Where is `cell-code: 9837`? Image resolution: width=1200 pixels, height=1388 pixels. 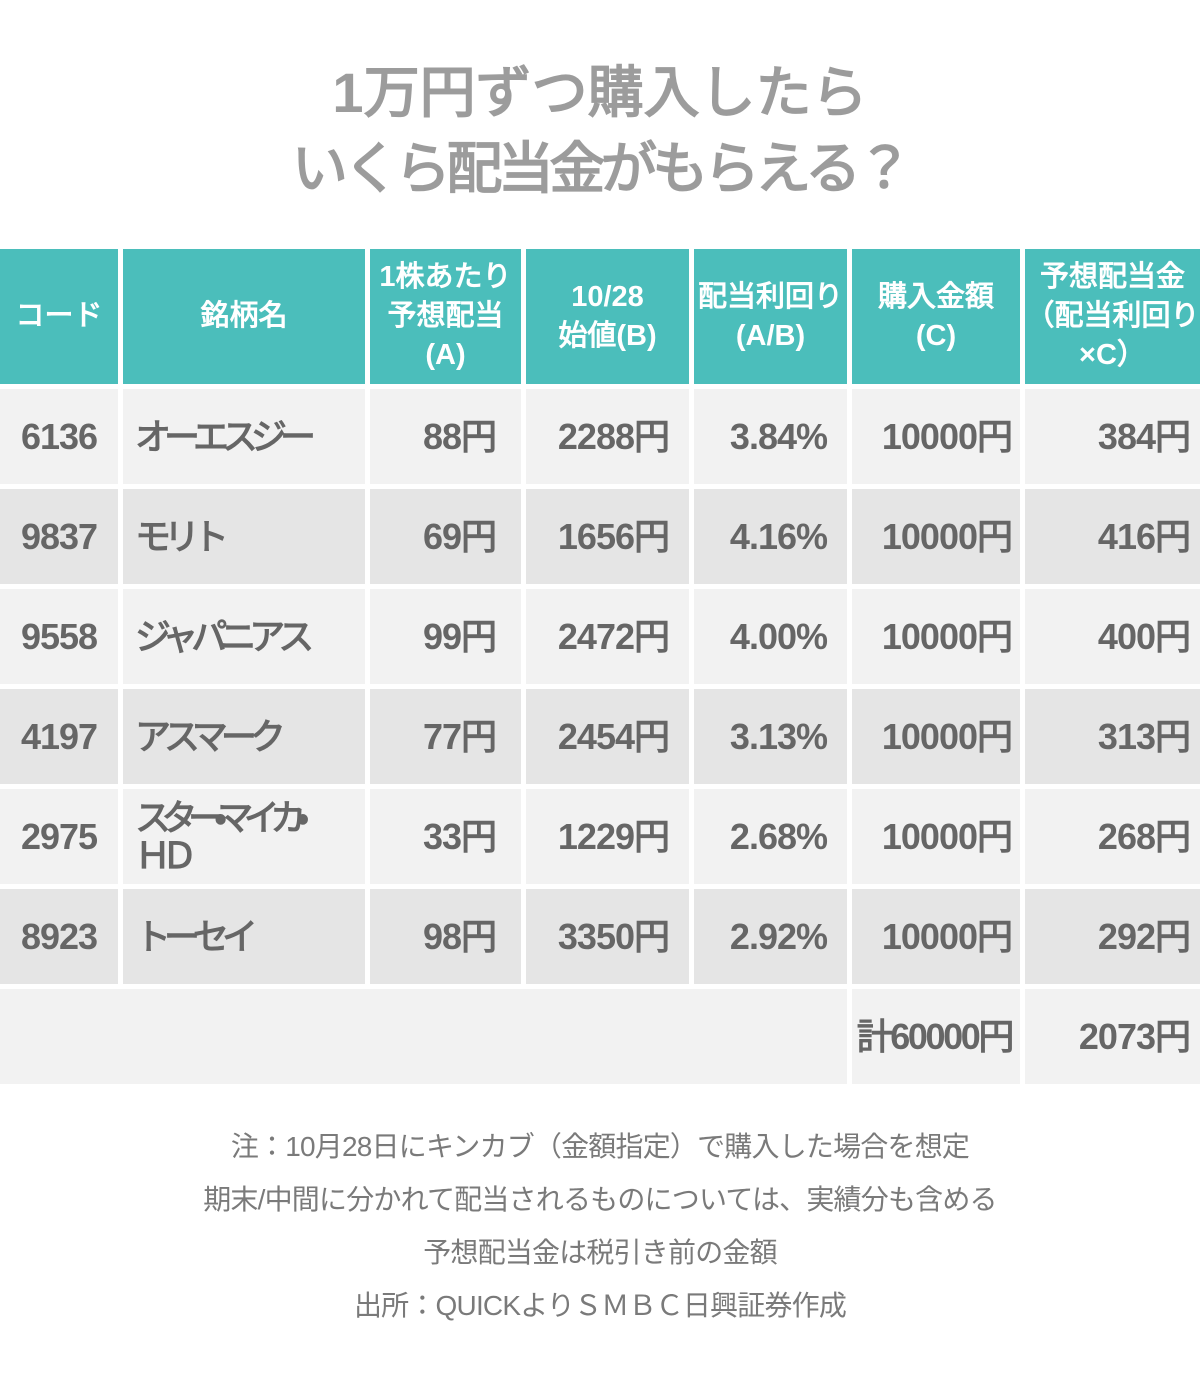
cell-code: 9837 is located at coordinates (59, 536).